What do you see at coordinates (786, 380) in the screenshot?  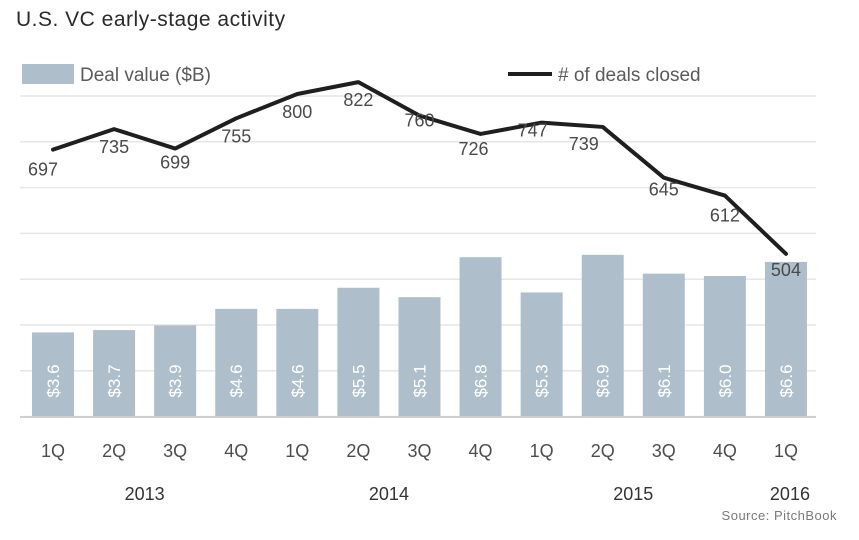 I see `bar-value-label: $6.6` at bounding box center [786, 380].